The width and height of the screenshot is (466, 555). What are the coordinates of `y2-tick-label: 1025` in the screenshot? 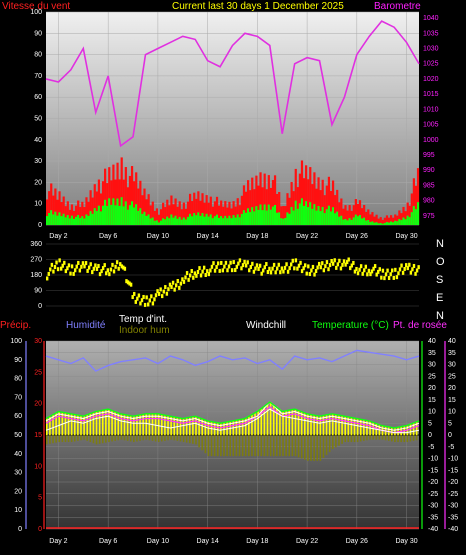 It's located at (431, 64).